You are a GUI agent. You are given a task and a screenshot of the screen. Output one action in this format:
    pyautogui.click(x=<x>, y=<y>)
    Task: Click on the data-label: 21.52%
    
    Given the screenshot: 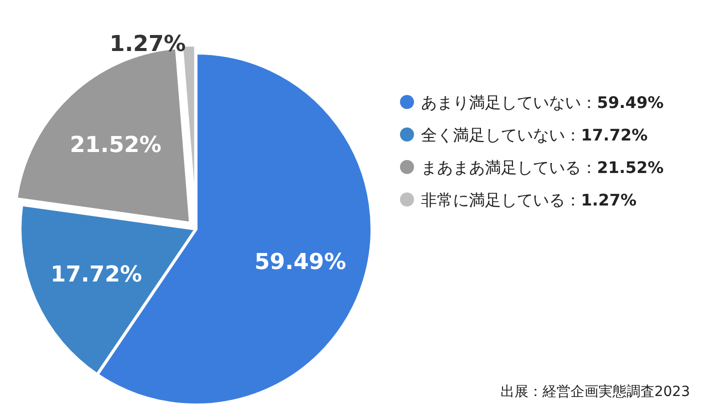 What is the action you would take?
    pyautogui.click(x=116, y=145)
    